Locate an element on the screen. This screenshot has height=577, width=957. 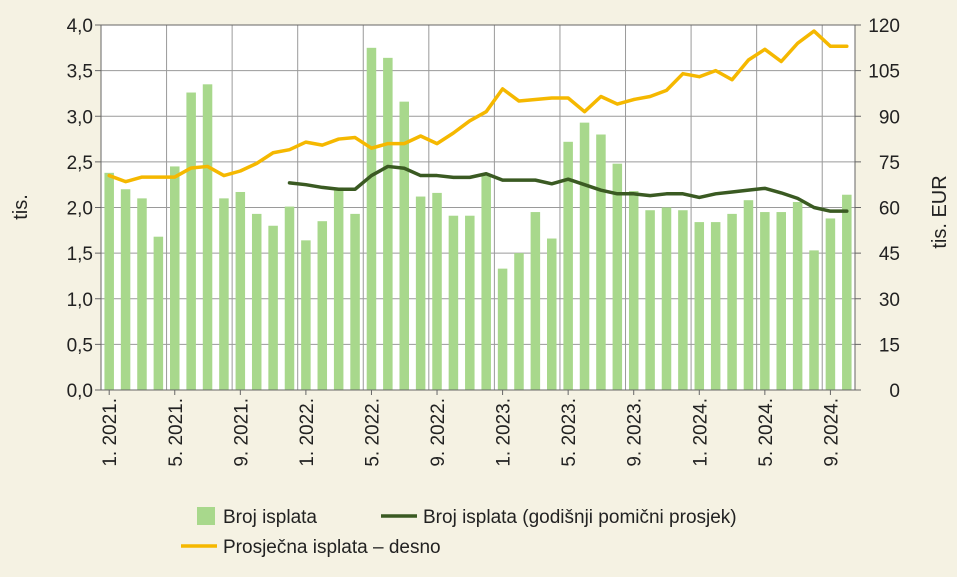
tick-label-right: 120 is located at coordinates (884, 26).